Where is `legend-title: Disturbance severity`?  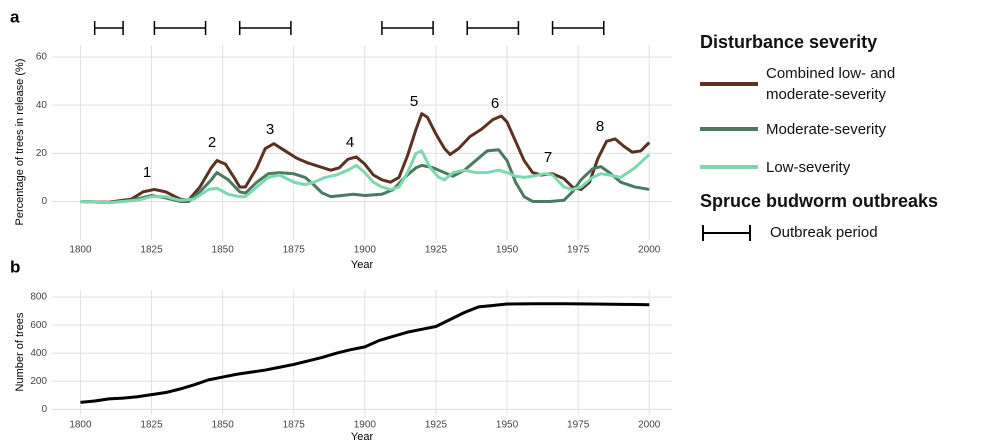
legend-title: Disturbance severity is located at coordinates (789, 42).